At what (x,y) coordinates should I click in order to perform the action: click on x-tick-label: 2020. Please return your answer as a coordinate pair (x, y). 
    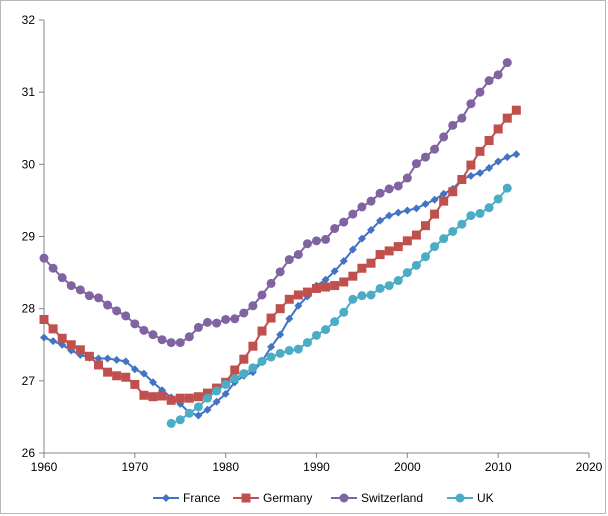
    Looking at the image, I should click on (589, 467).